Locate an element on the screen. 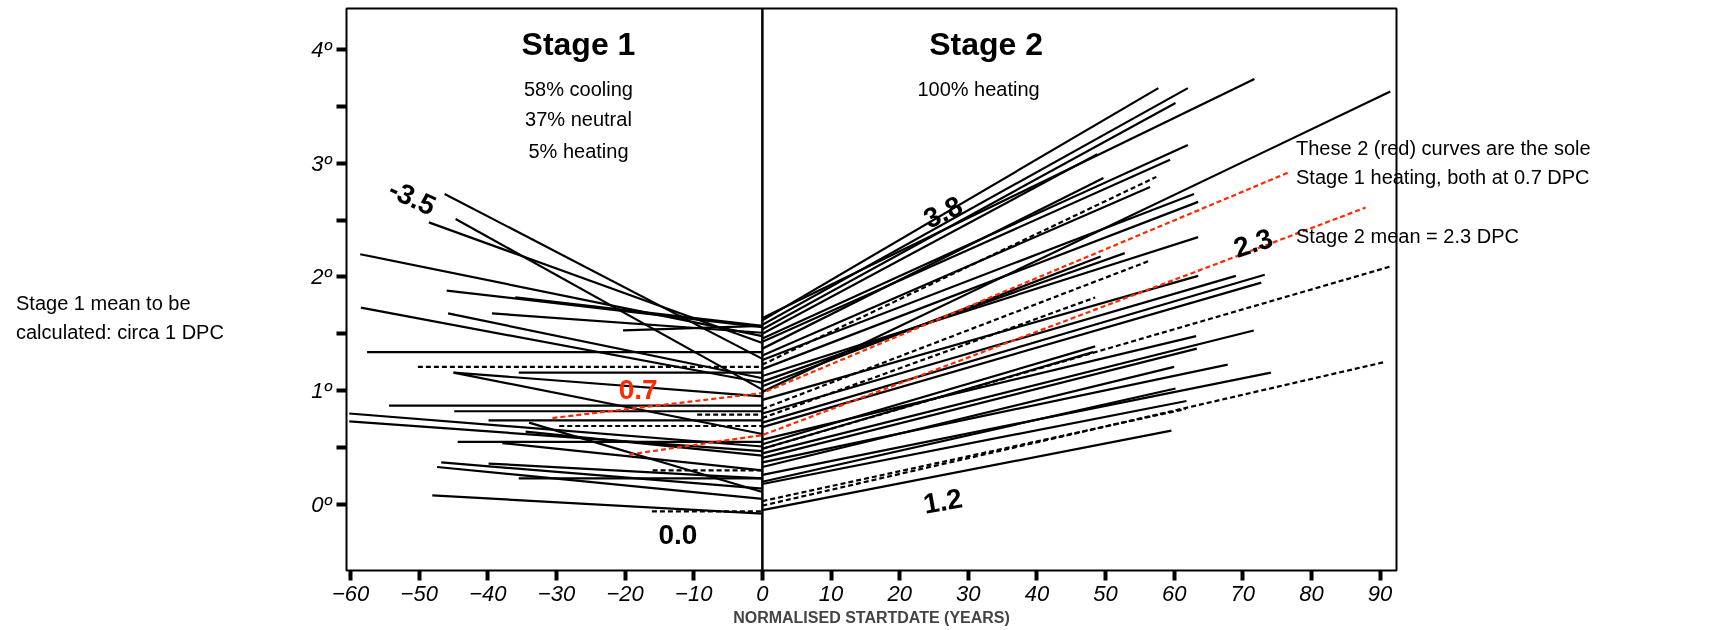 The image size is (1713, 630). y-tick-label: 2º is located at coordinates (321, 277).